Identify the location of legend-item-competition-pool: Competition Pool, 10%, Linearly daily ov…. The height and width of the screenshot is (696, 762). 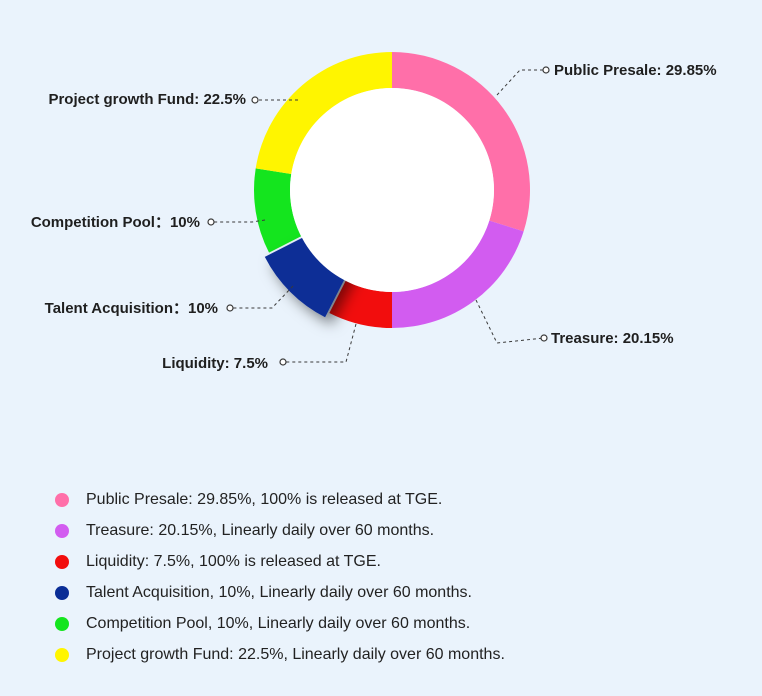
(280, 623).